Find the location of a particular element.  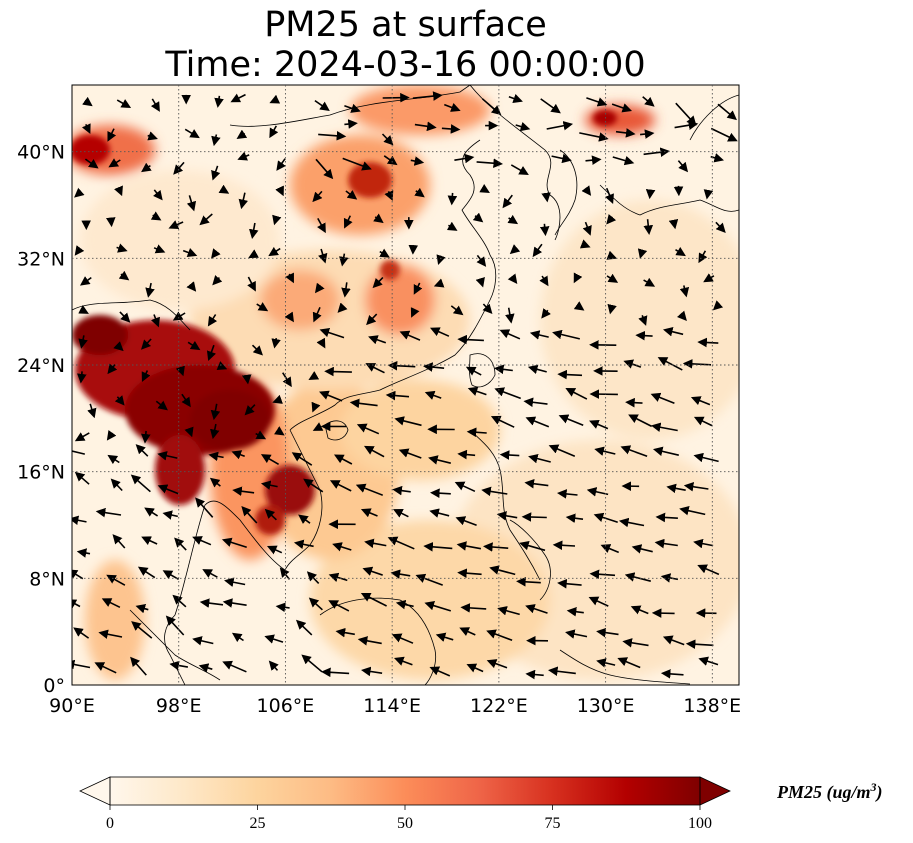

colorbar-extend-min is located at coordinates (95, 791).